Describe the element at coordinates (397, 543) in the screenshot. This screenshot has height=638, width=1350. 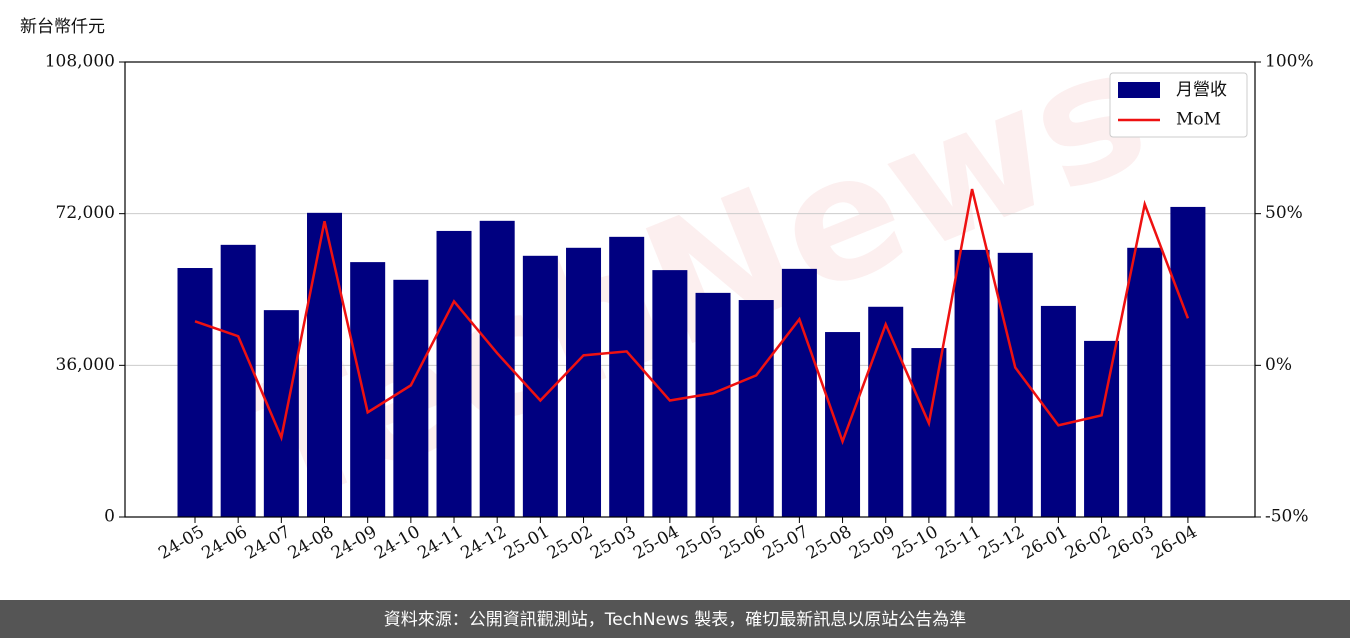
I see `x-tick-label: 24-10` at that location.